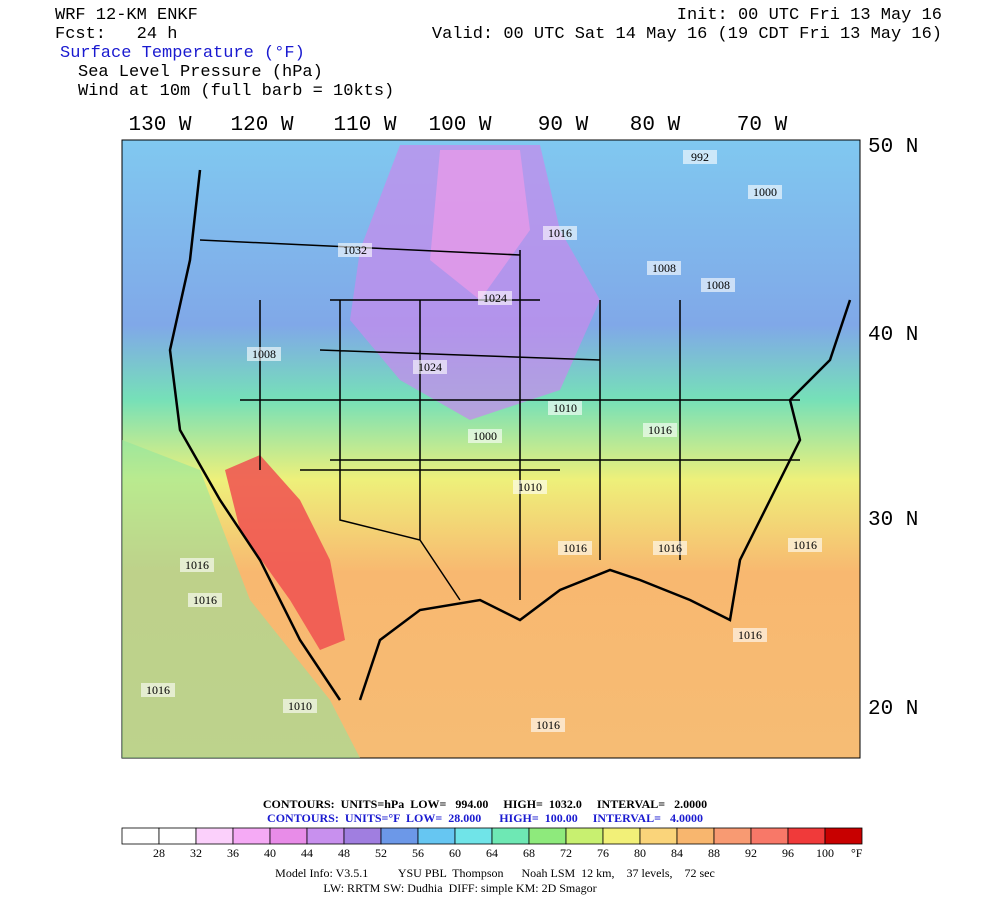  What do you see at coordinates (563, 125) in the screenshot?
I see `longitude-label: 90 W` at bounding box center [563, 125].